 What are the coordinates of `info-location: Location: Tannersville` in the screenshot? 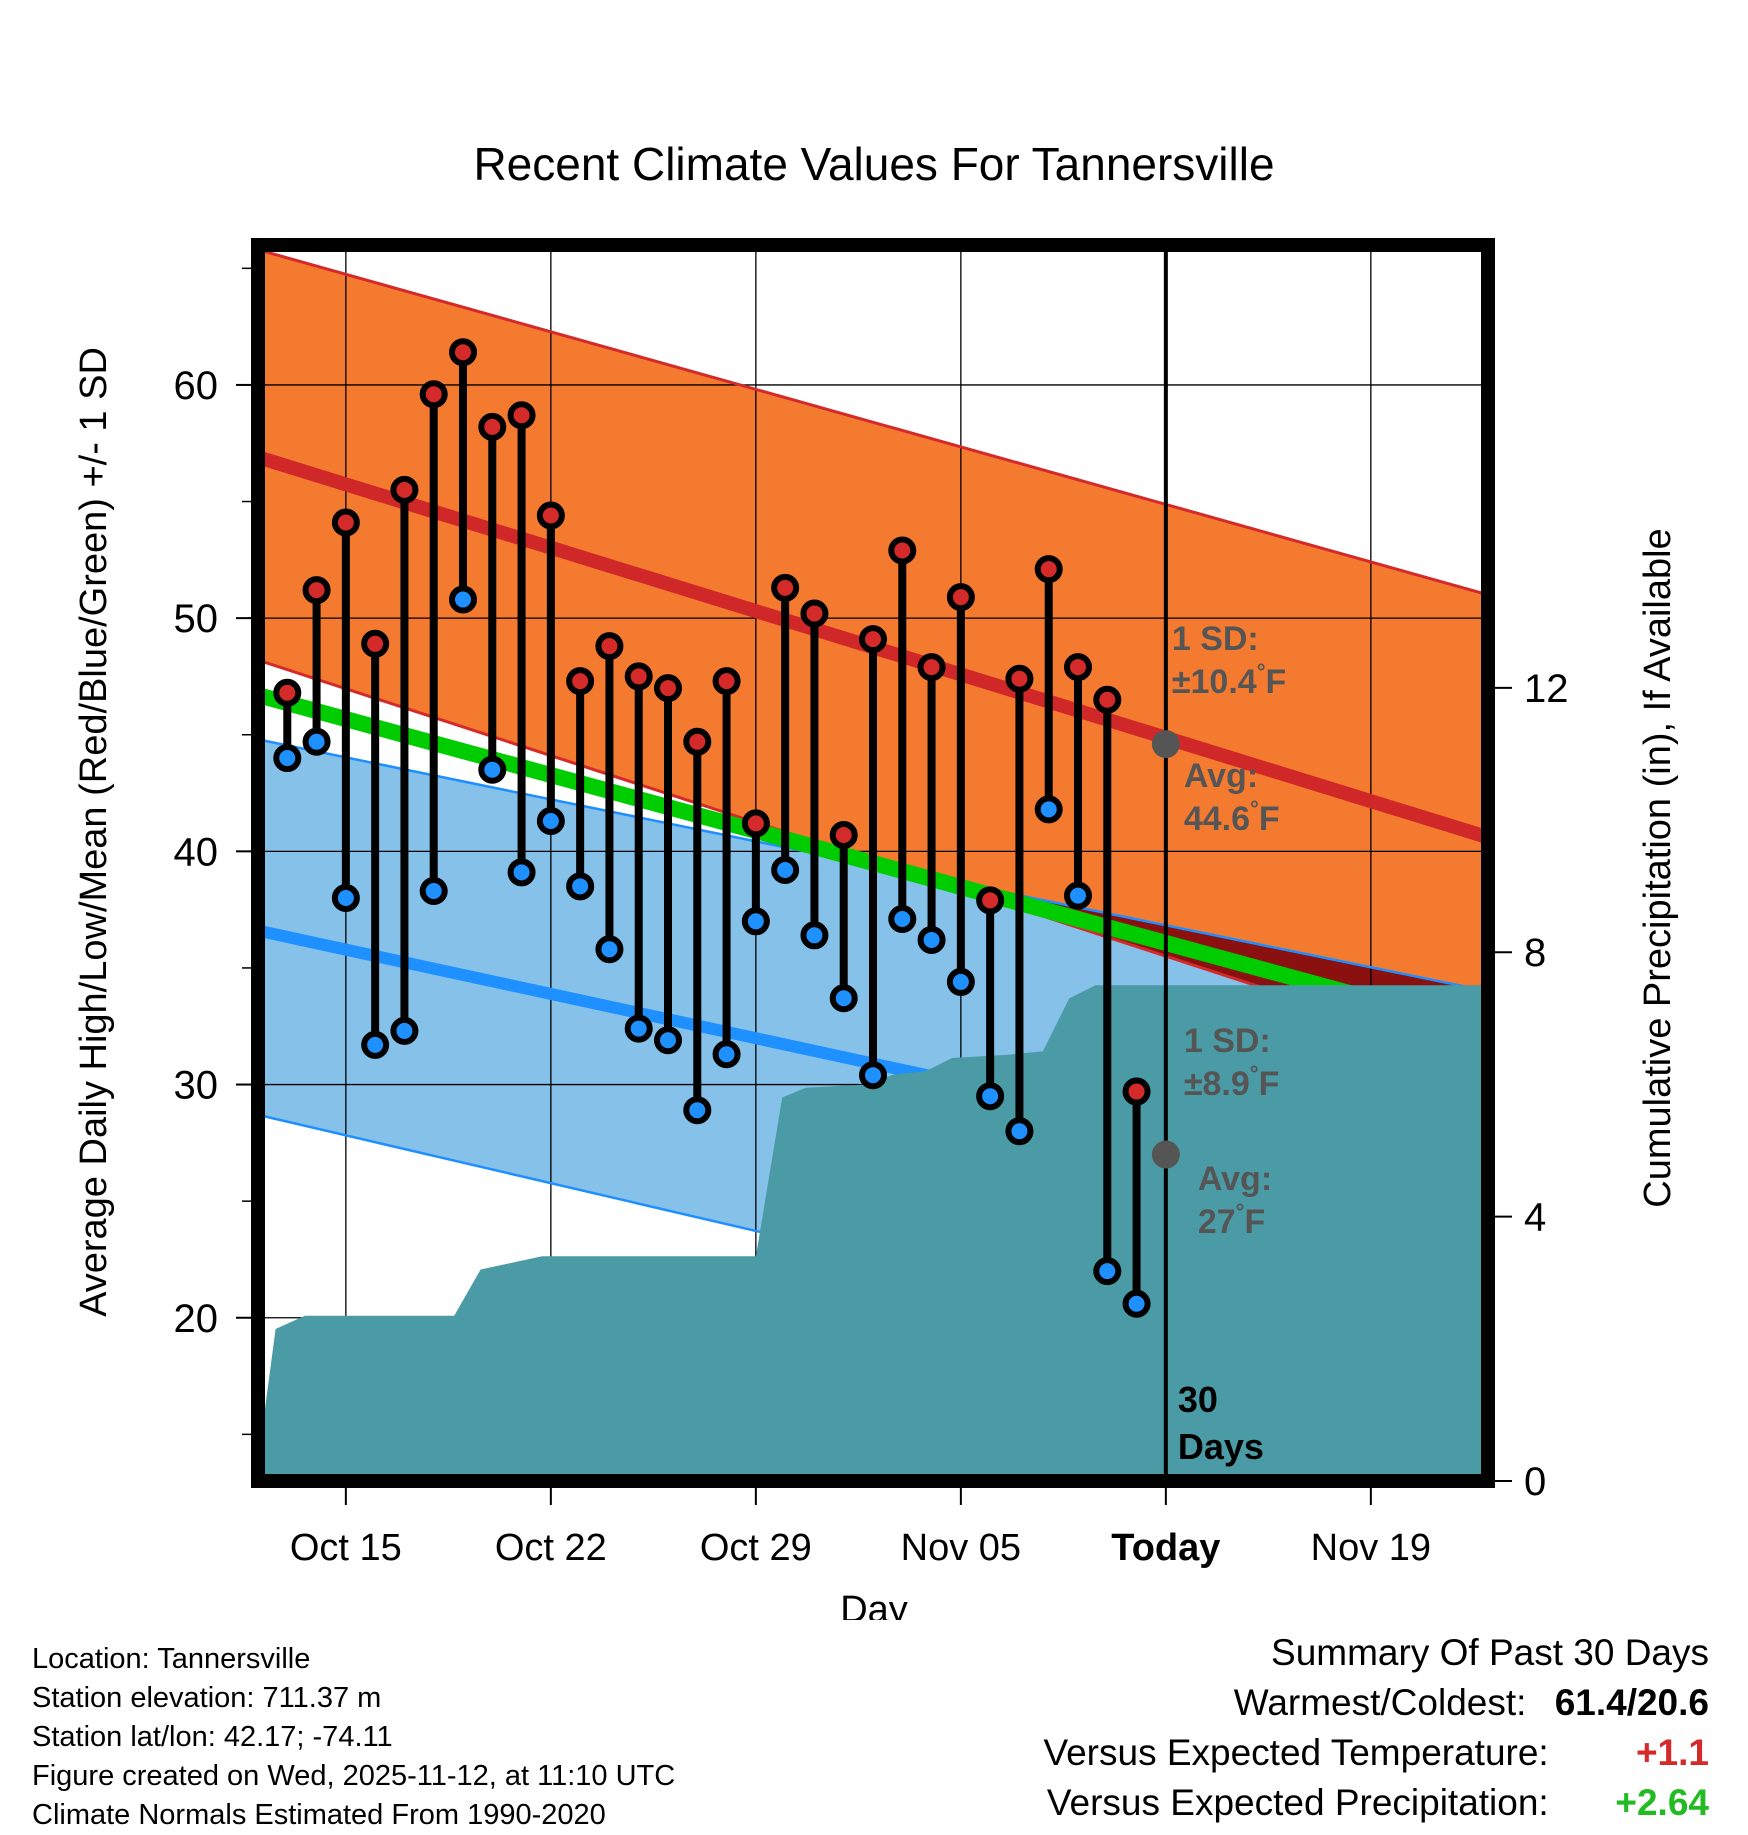 It's located at (171, 1659).